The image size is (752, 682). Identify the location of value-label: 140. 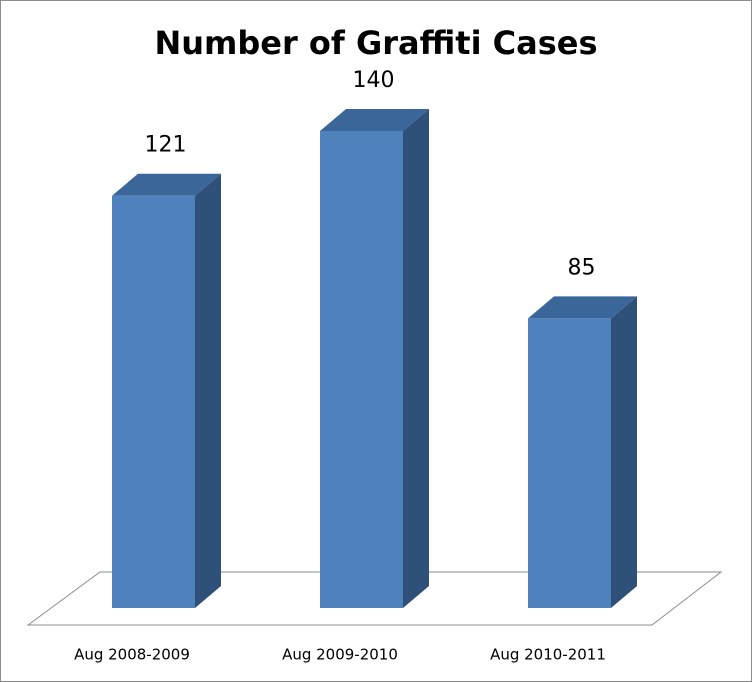
(374, 80).